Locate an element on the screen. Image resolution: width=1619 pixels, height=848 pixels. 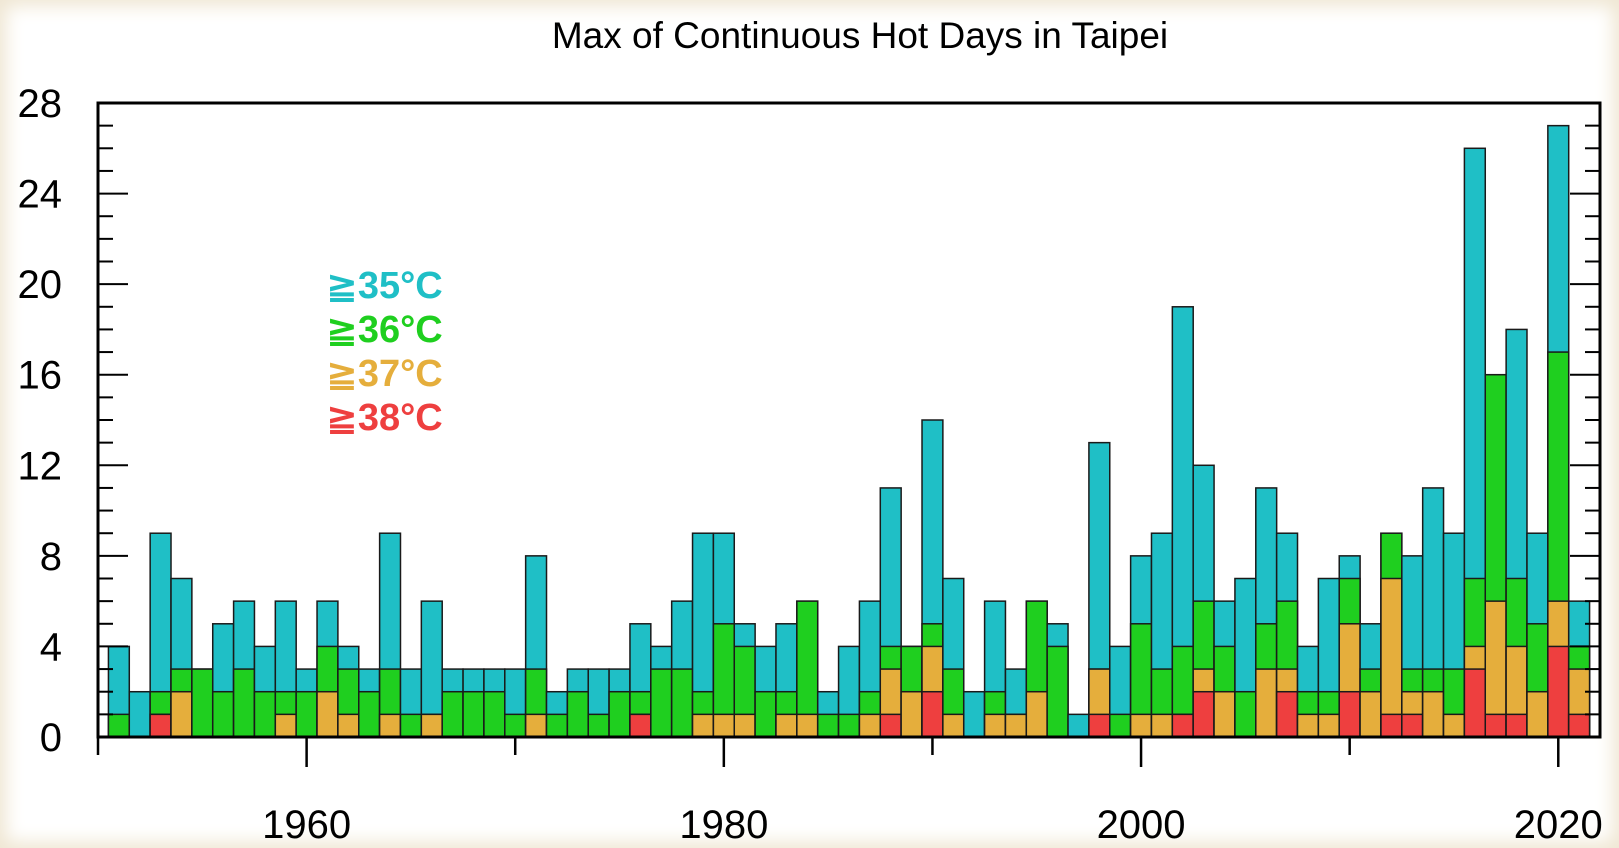
y-tick-label: 12 is located at coordinates (40, 466).